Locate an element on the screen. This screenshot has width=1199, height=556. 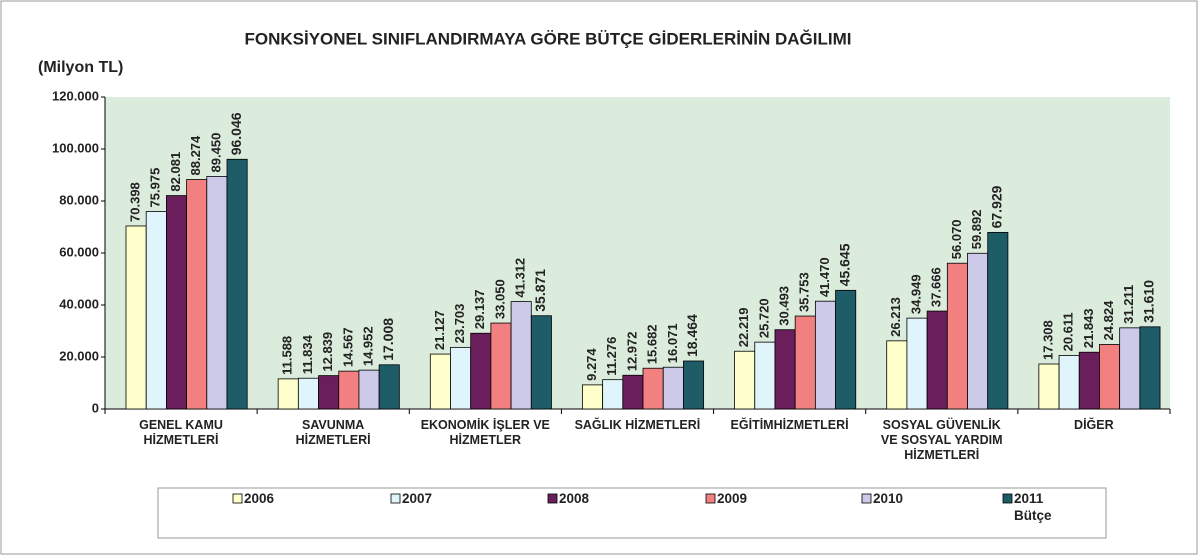
value-label: 88.274 is located at coordinates (195, 155).